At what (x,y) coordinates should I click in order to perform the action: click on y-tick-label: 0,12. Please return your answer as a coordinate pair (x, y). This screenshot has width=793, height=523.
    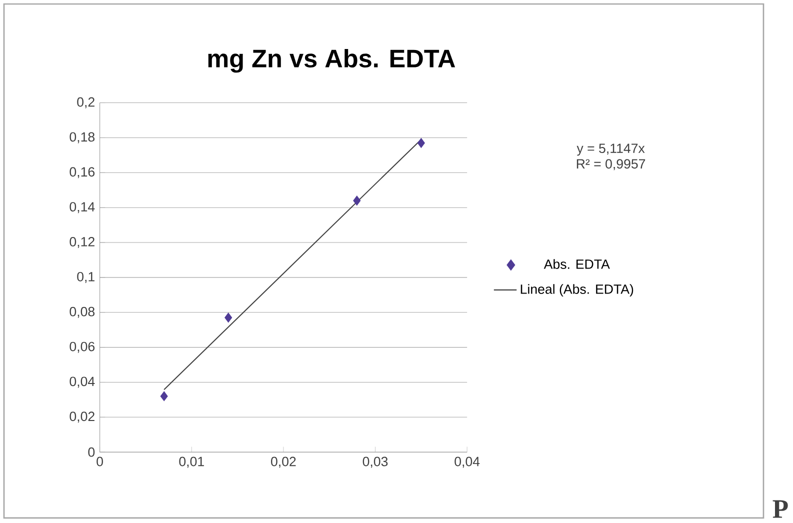
    Looking at the image, I should click on (82, 242).